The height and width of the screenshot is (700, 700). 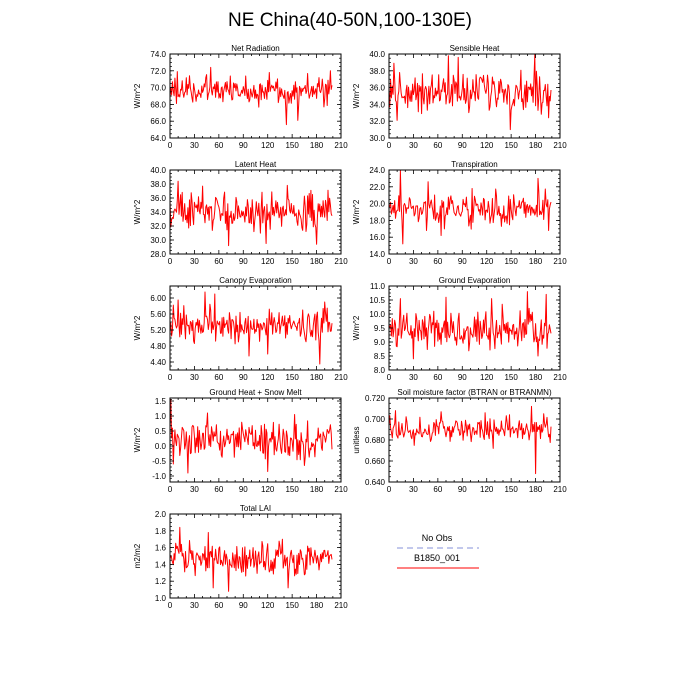 What do you see at coordinates (375, 440) in the screenshot?
I see `y-tick-label: 0.680` at bounding box center [375, 440].